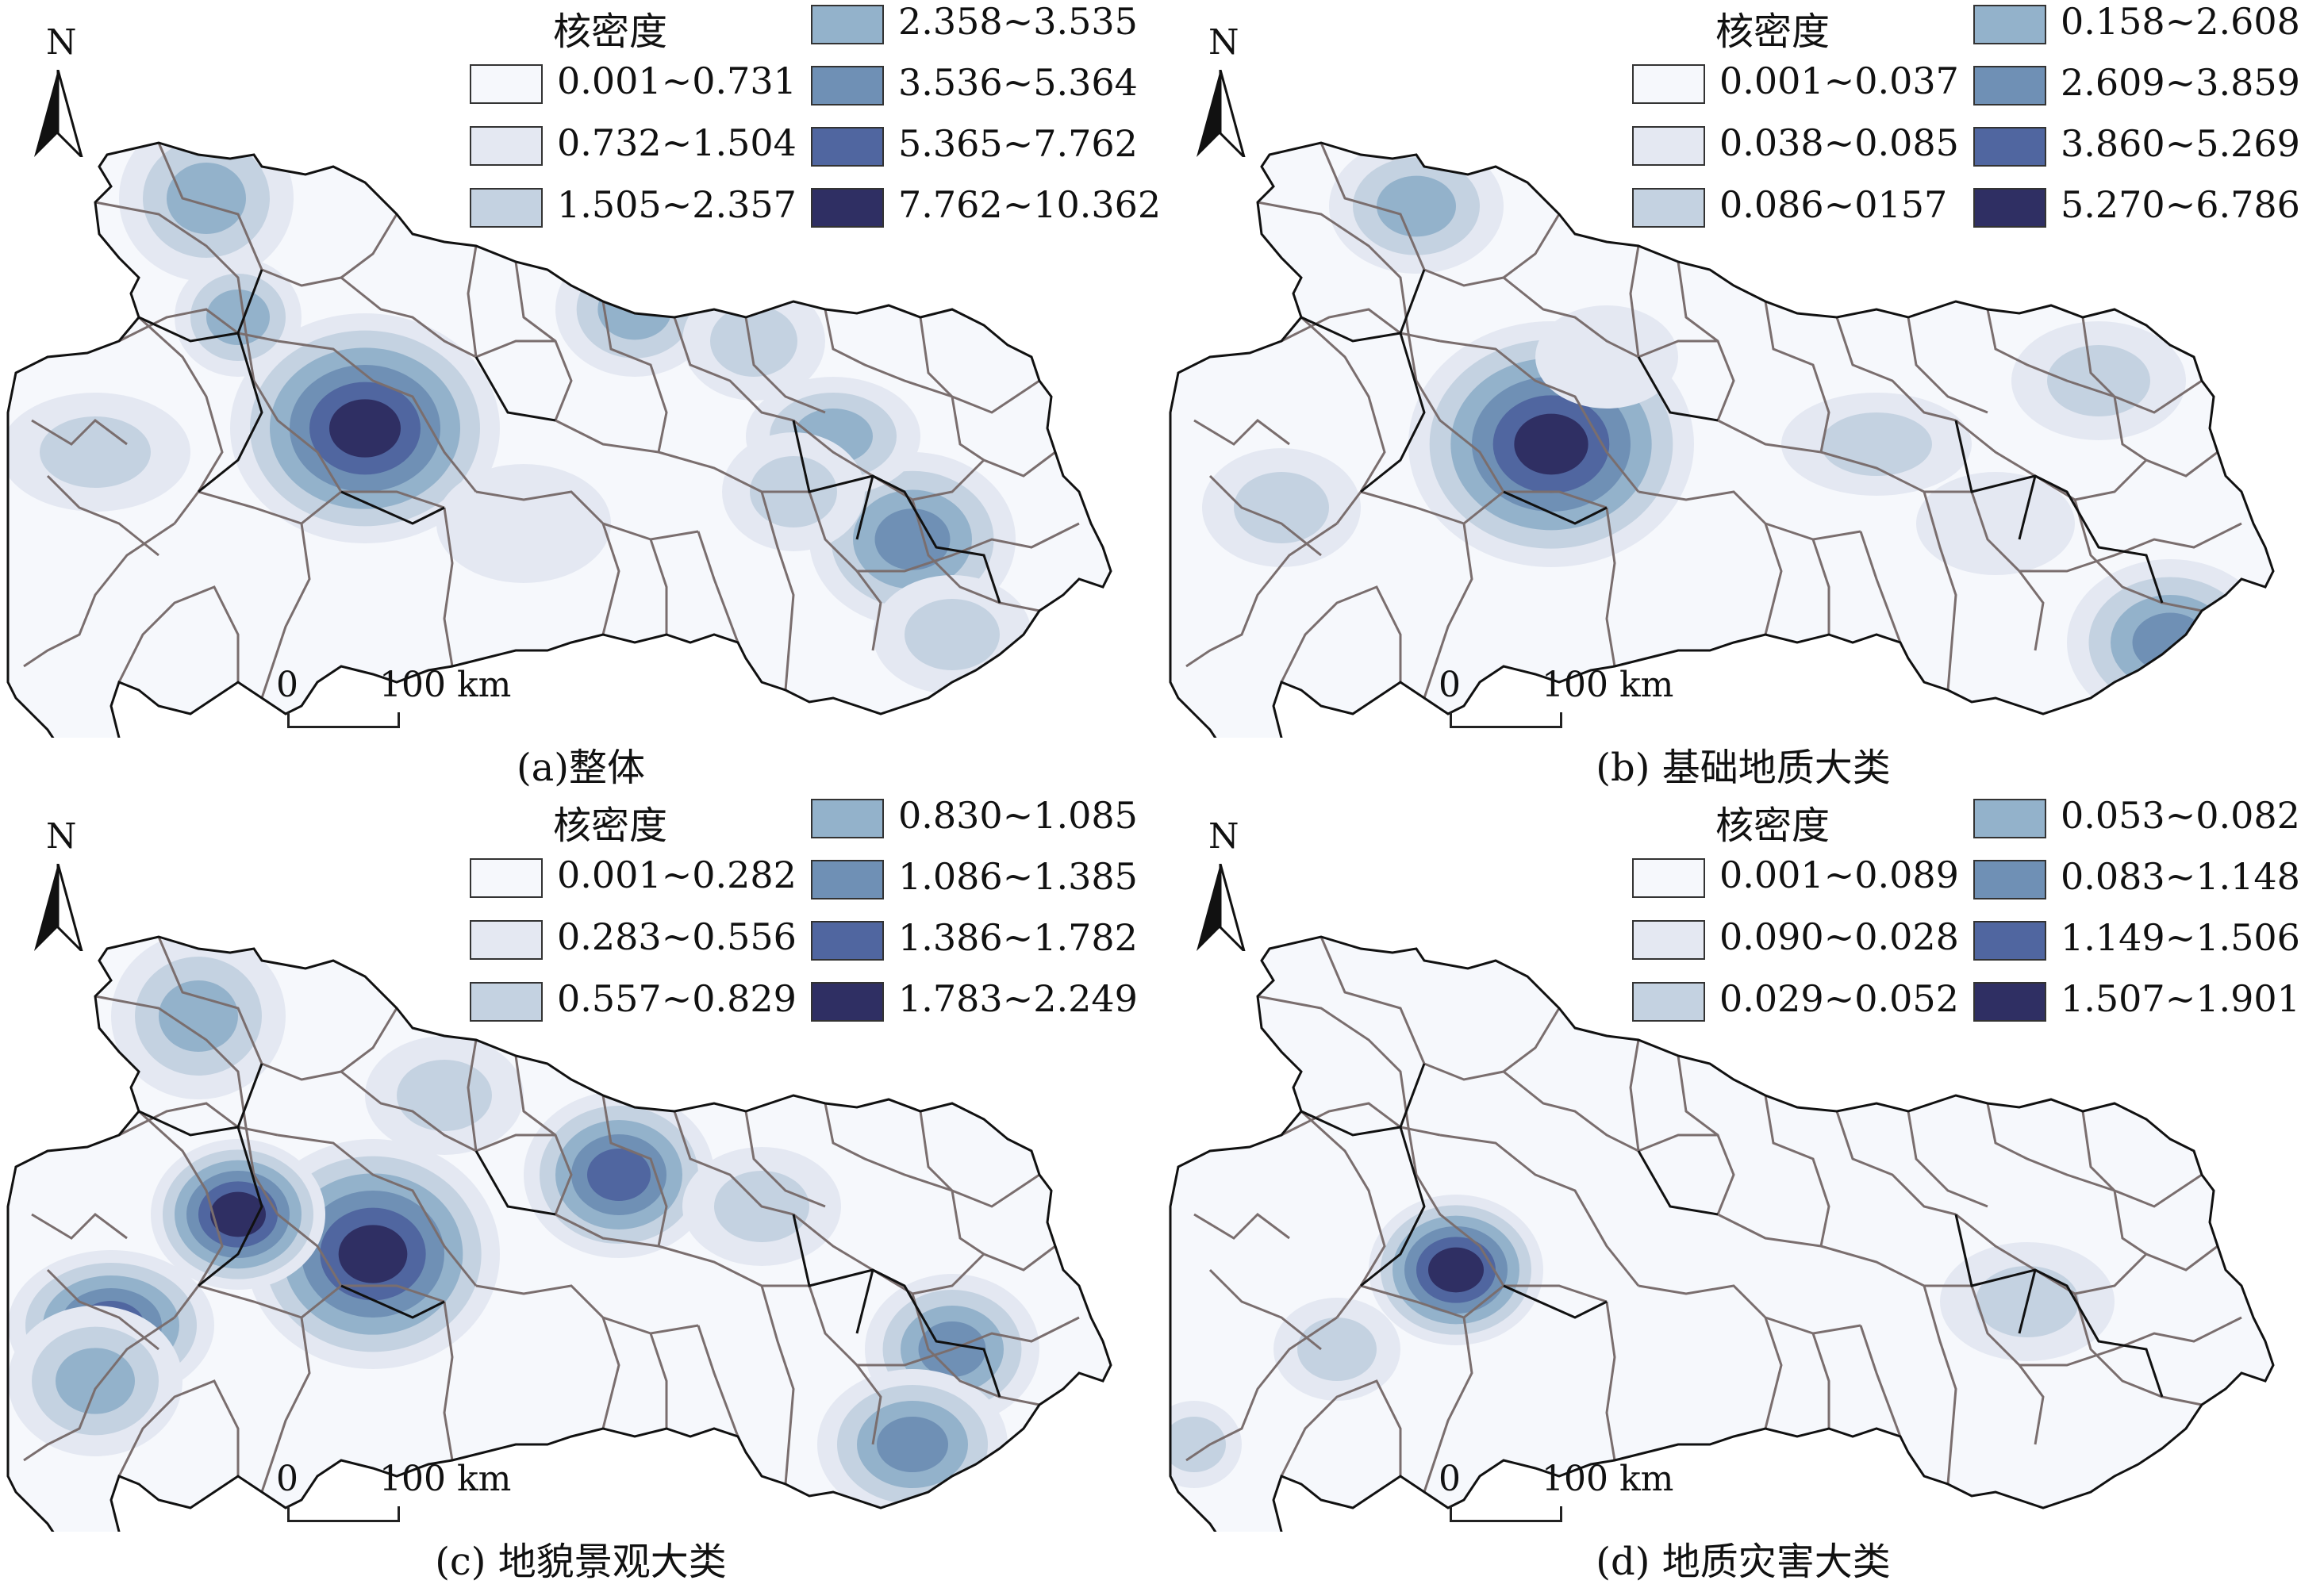 The image size is (2324, 1588). Describe the element at coordinates (1839, 142) in the screenshot. I see `legend-label: 0.038~0.085` at that location.